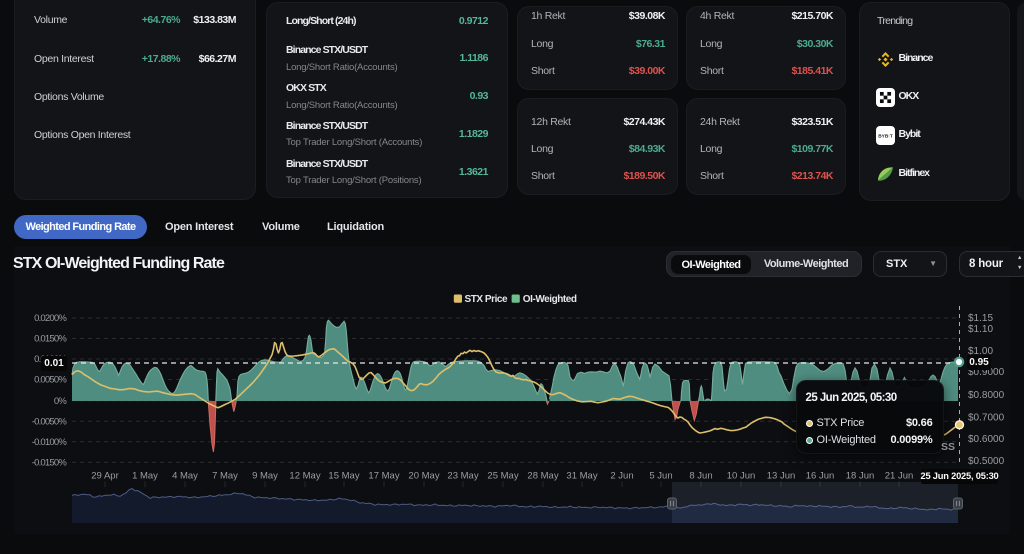  Describe the element at coordinates (986, 372) in the screenshot. I see `svg-text: $0.9000` at that location.